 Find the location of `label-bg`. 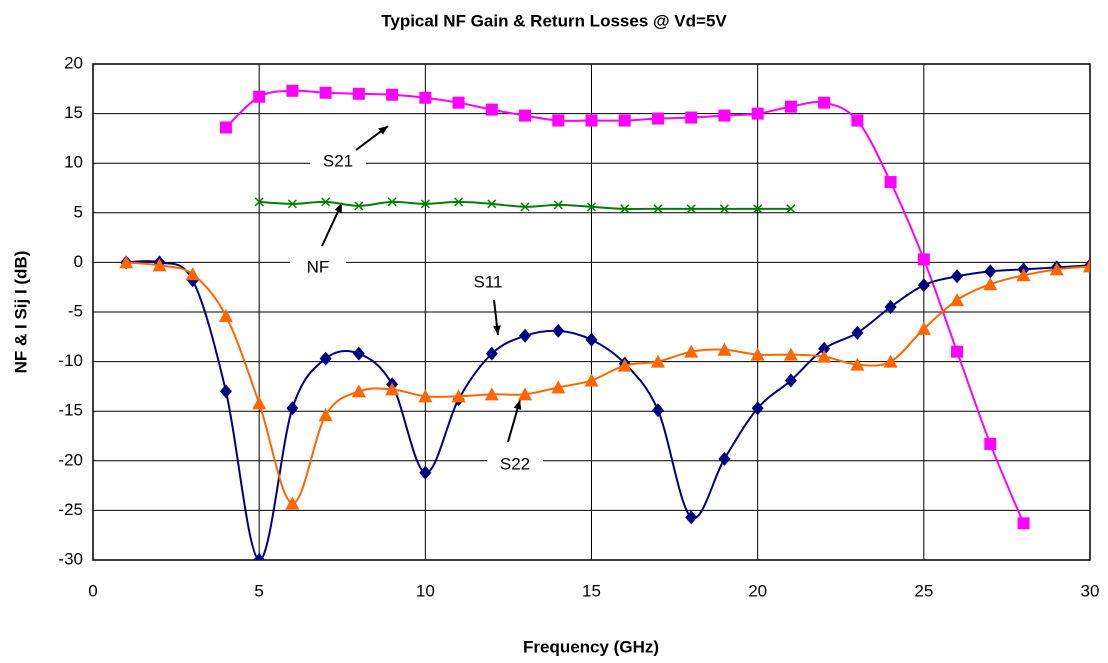

label-bg is located at coordinates (488, 283).